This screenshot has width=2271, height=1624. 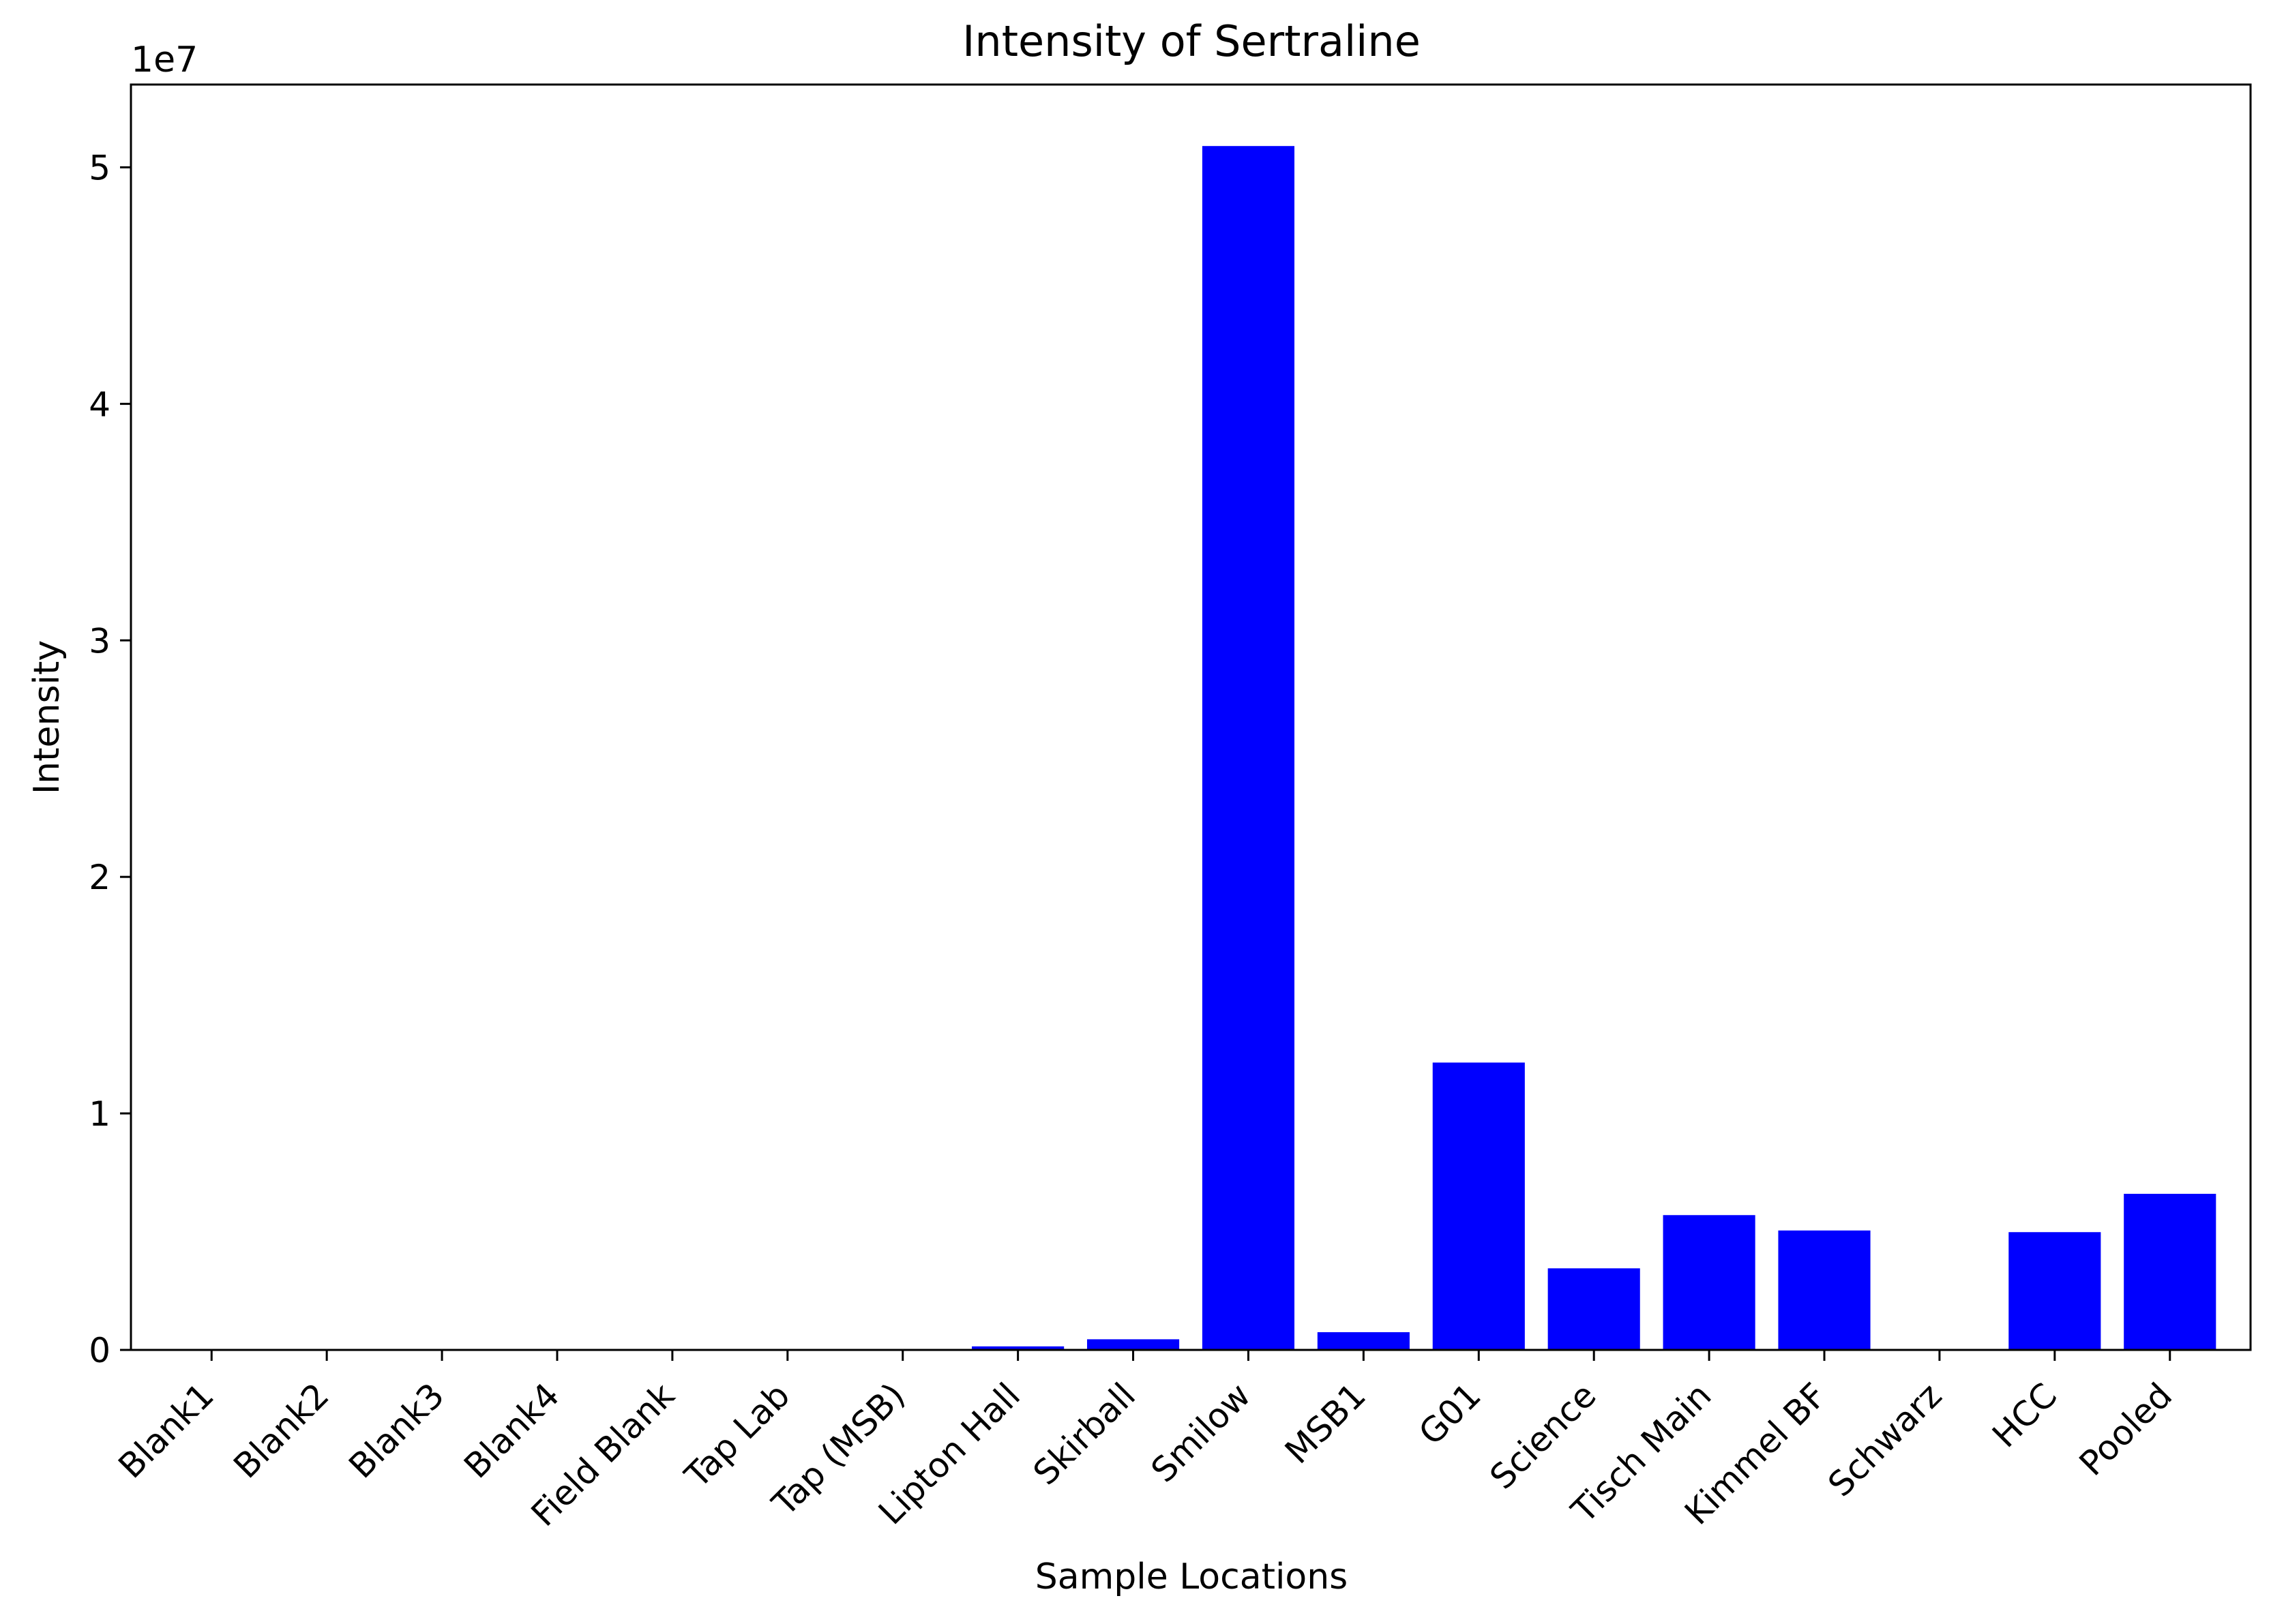 What do you see at coordinates (100, 877) in the screenshot?
I see `y-tick-label: 2` at bounding box center [100, 877].